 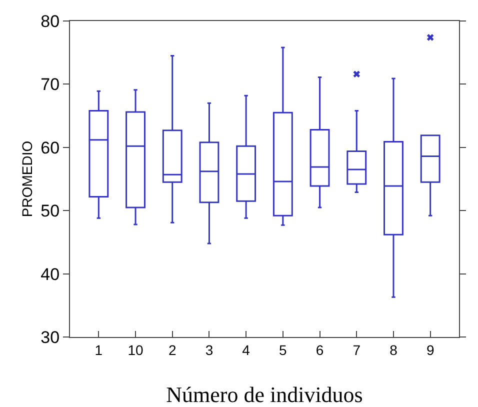 I want to click on x-tick-label: 9, so click(x=430, y=350).